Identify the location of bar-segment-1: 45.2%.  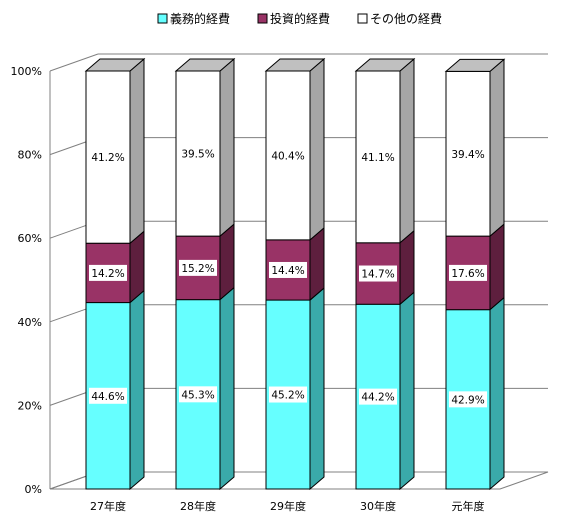
(295, 388).